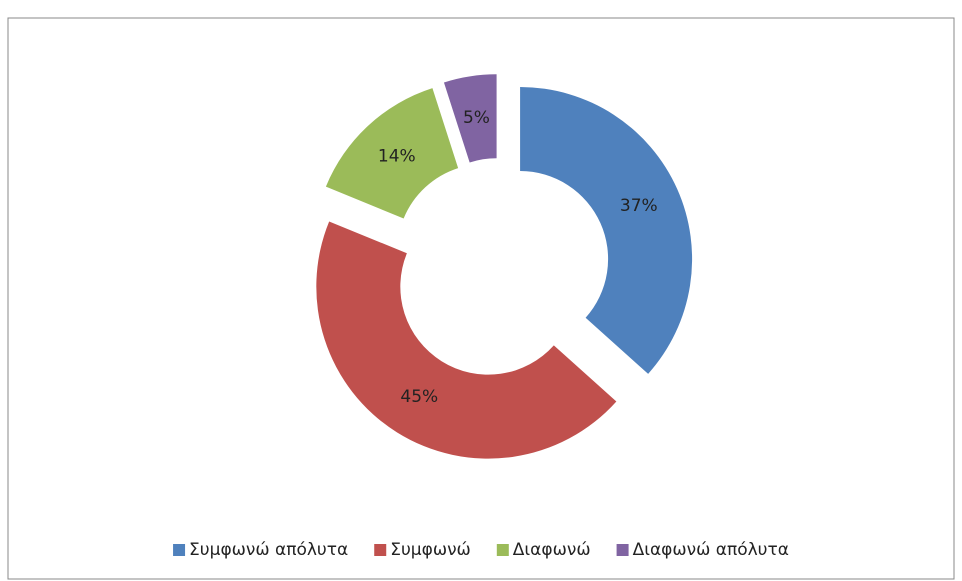  What do you see at coordinates (430, 550) in the screenshot?
I see `legend-label: Συμφωνώ` at bounding box center [430, 550].